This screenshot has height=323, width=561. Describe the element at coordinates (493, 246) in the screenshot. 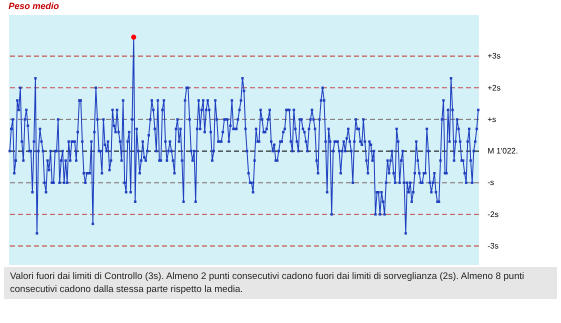

I see `y-tick-label: -3s` at that location.